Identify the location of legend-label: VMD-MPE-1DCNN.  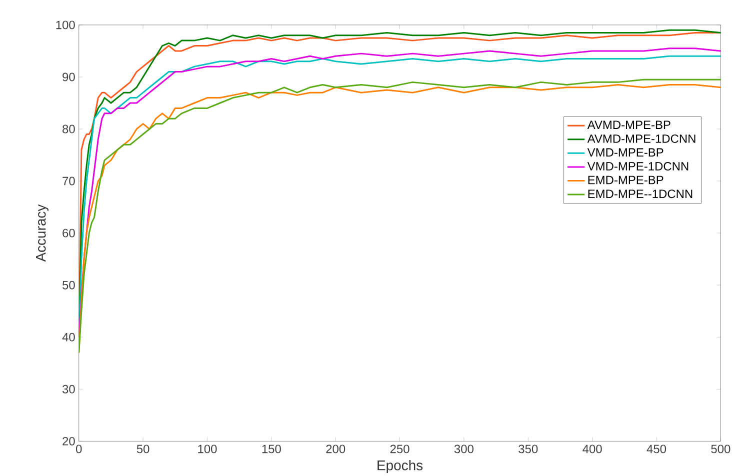
(637, 166).